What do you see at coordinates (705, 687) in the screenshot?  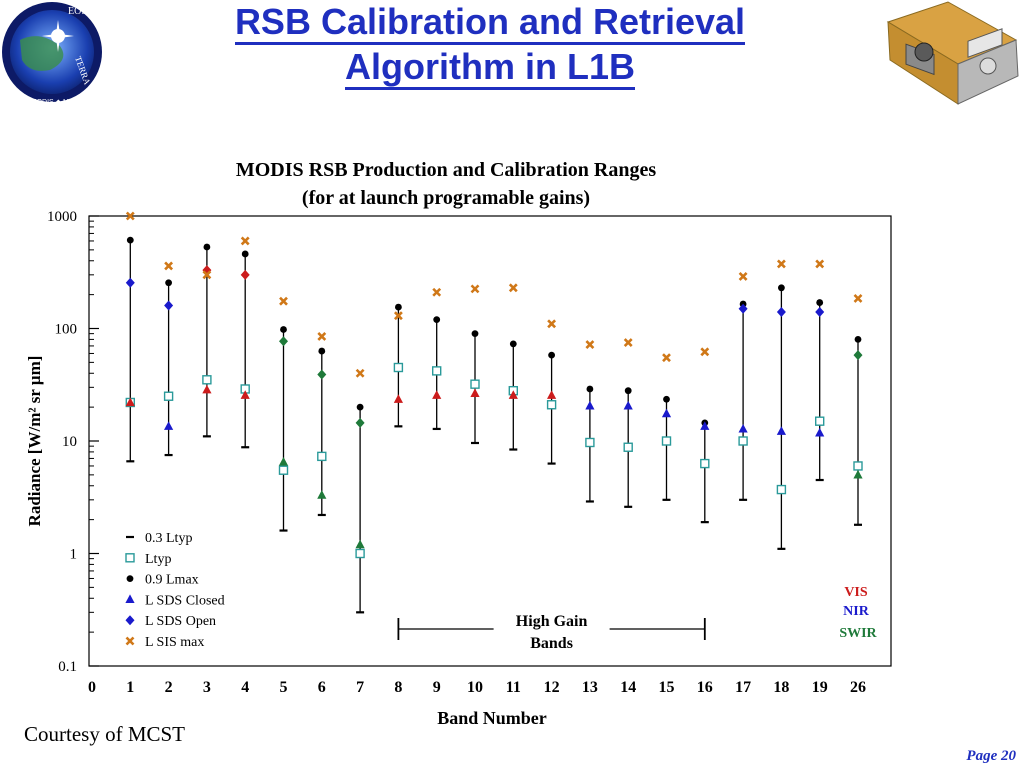 I see `x-tick-label: 16` at bounding box center [705, 687].